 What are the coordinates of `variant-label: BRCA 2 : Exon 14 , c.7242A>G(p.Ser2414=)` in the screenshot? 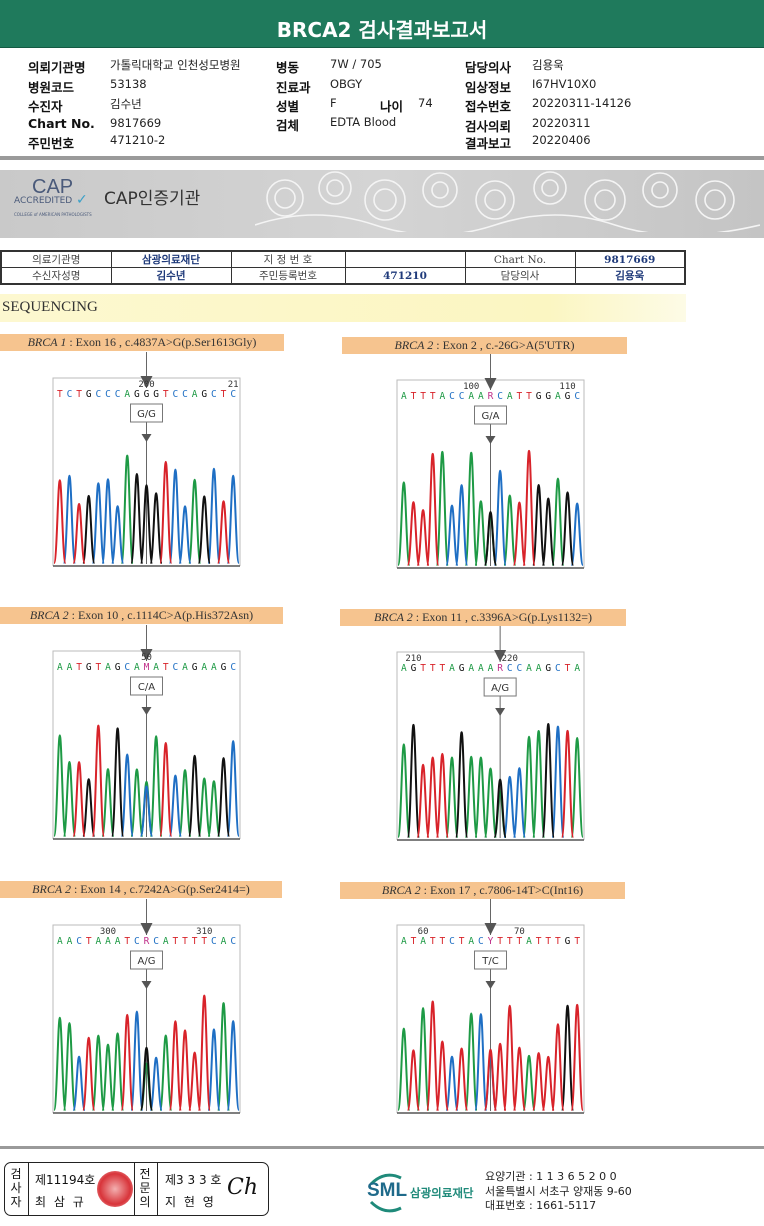 It's located at (141, 889).